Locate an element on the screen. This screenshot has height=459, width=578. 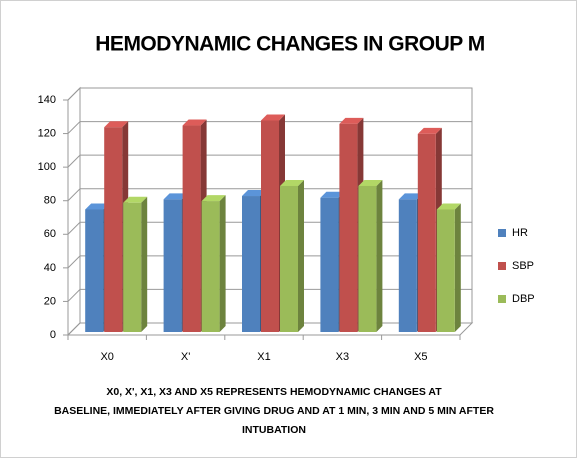
y-tick-label: 40 is located at coordinates (50, 268).